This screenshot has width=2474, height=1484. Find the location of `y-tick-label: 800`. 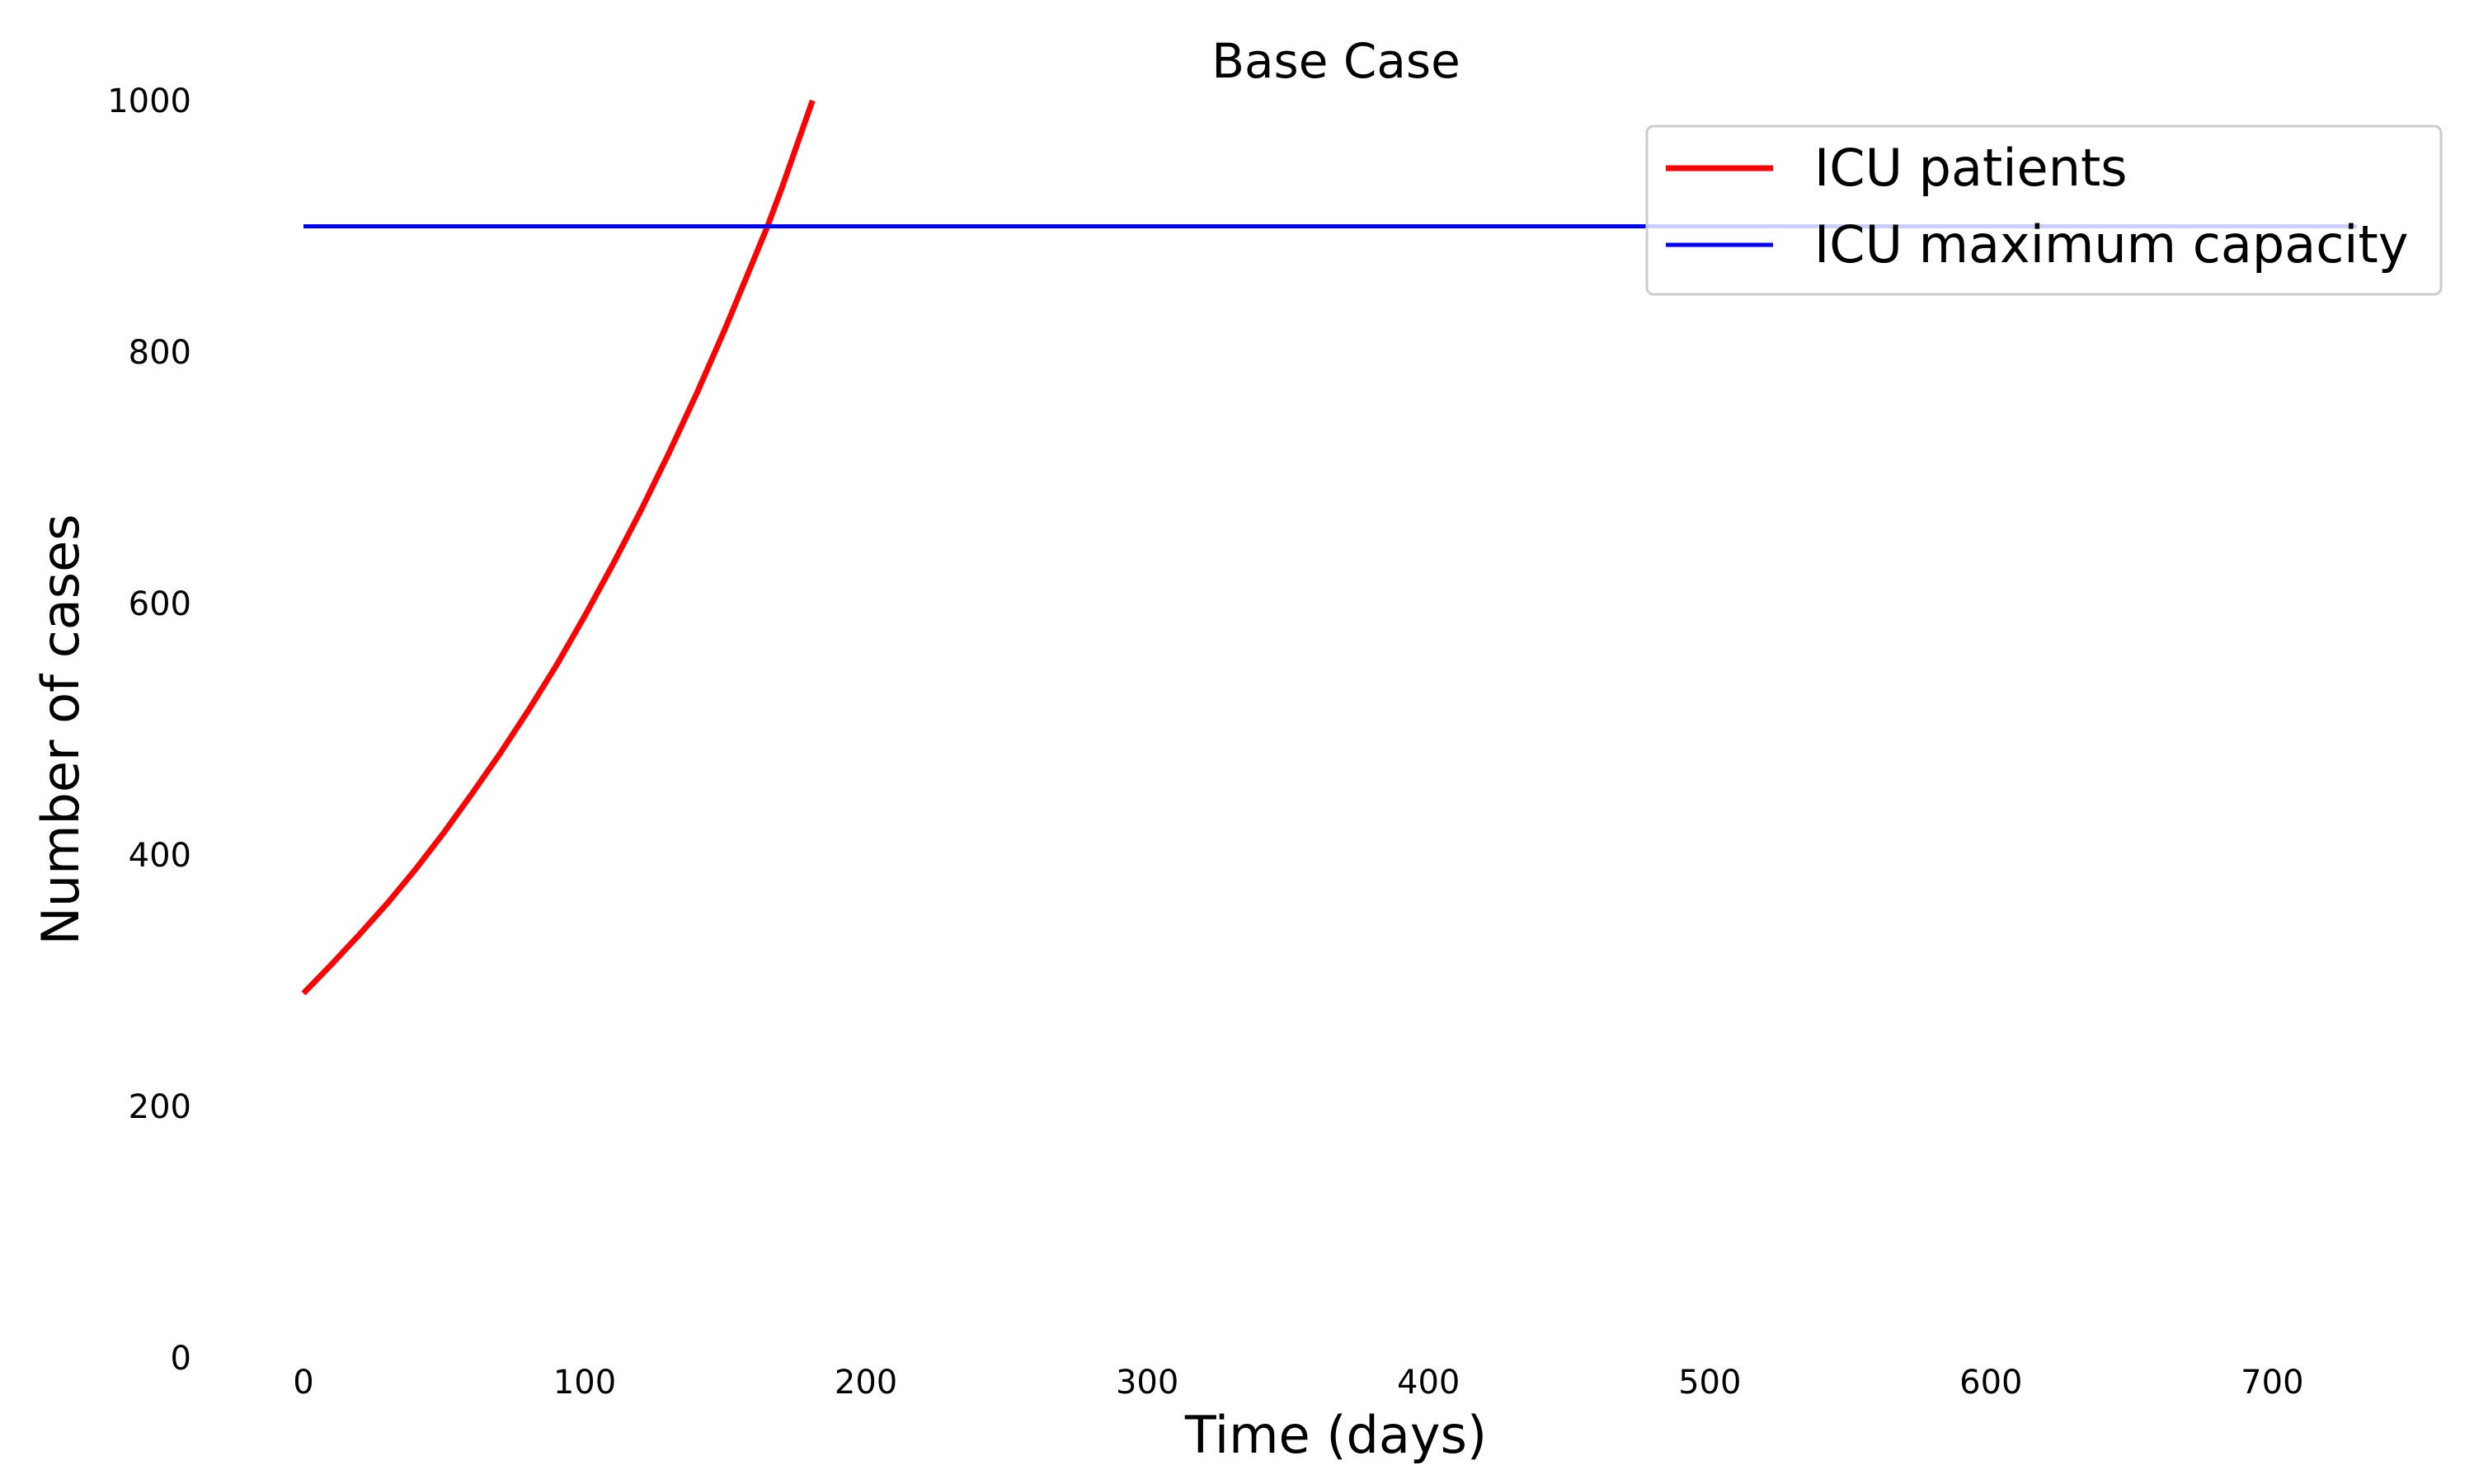

y-tick-label: 800 is located at coordinates (160, 353).